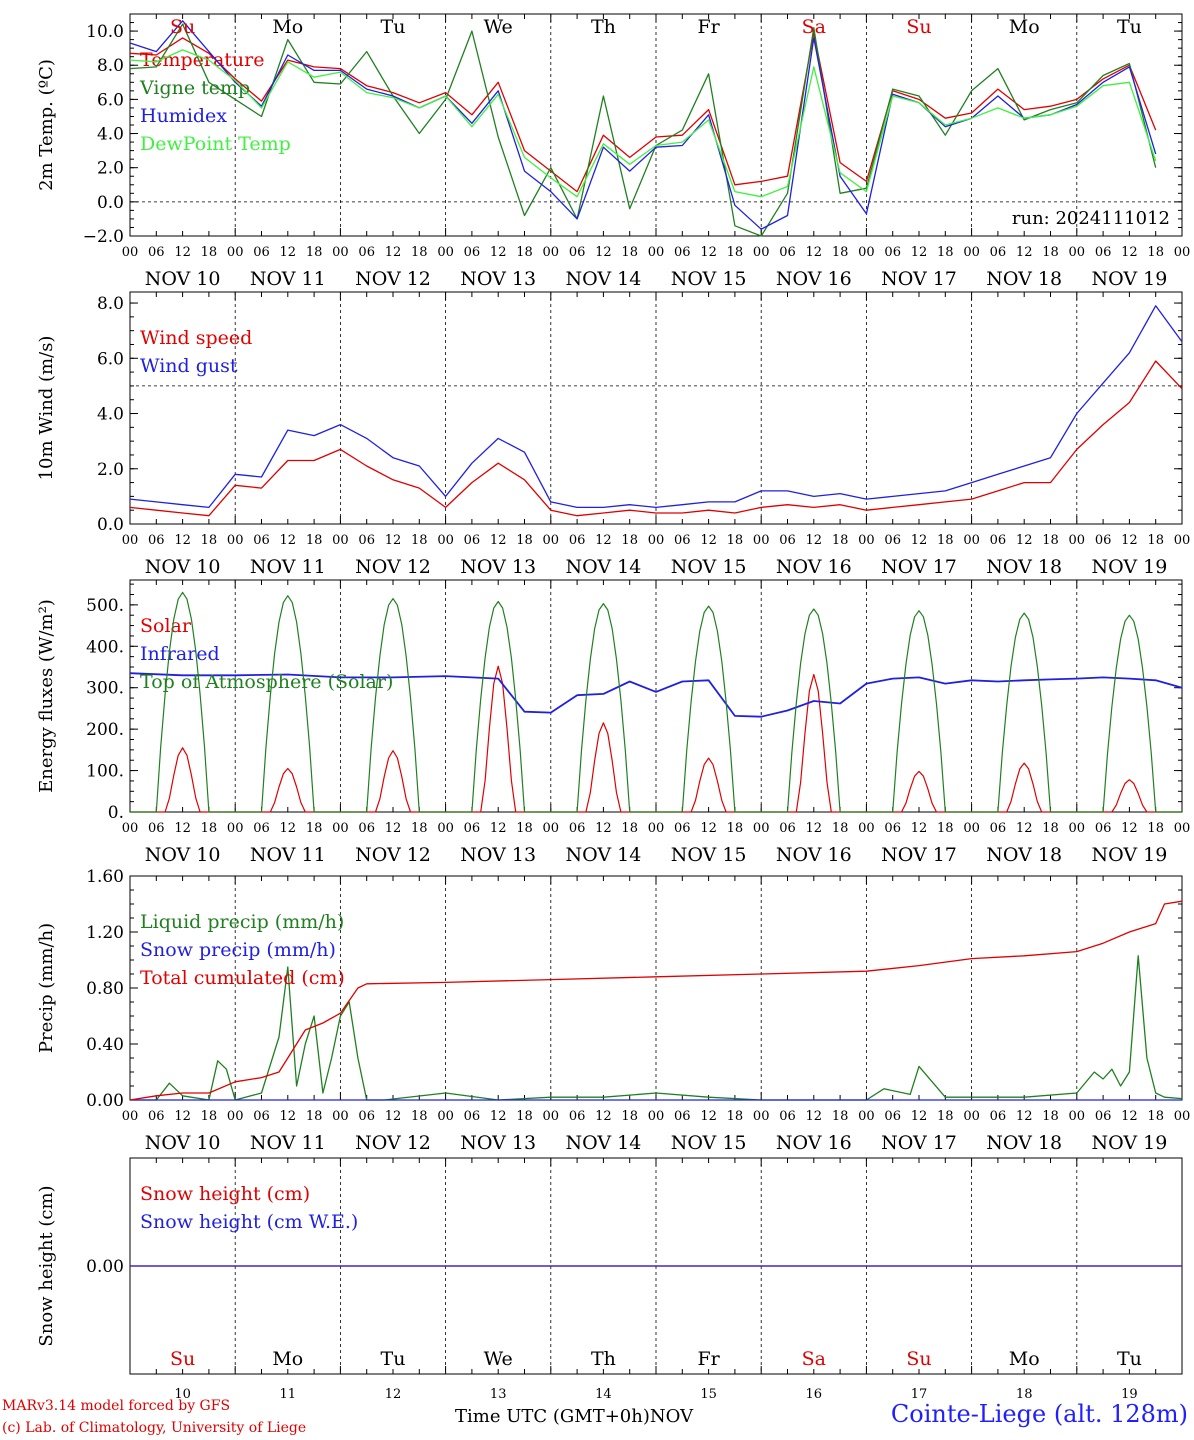 The width and height of the screenshot is (1194, 1440). I want to click on weekday-bottom: Fr, so click(708, 1359).